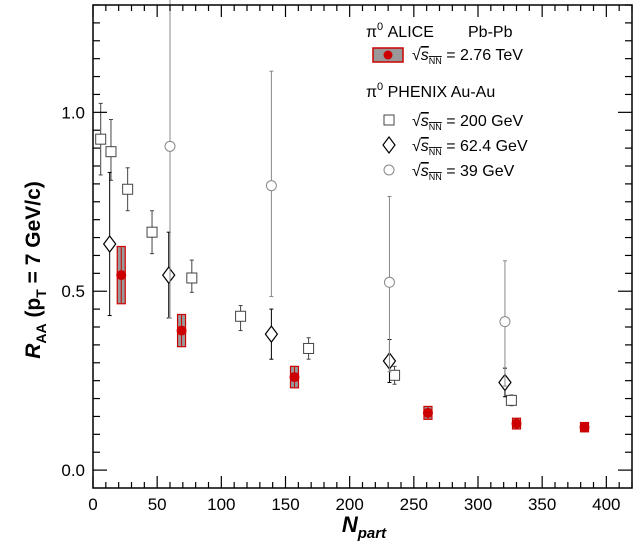 The image size is (638, 551). I want to click on legend-alice-marker, so click(388, 55).